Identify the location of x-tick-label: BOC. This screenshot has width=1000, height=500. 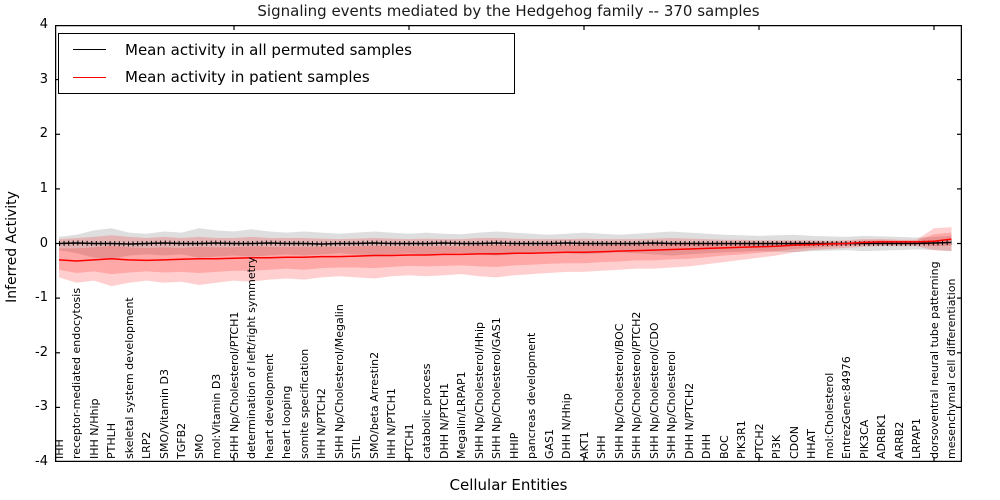
(724, 447).